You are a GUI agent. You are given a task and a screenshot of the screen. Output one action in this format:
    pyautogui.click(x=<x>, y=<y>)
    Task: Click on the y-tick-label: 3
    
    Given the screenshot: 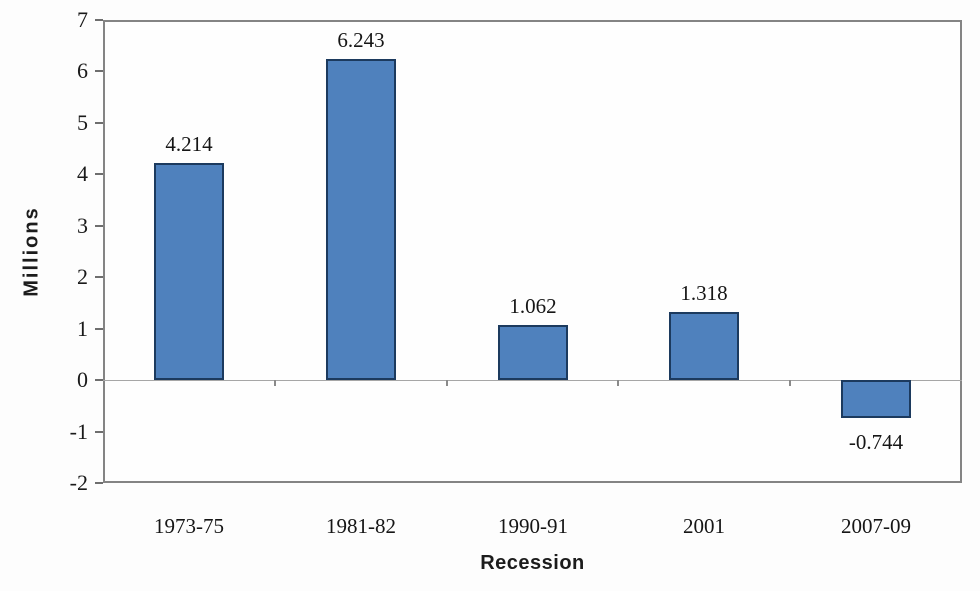 What is the action you would take?
    pyautogui.click(x=82, y=225)
    